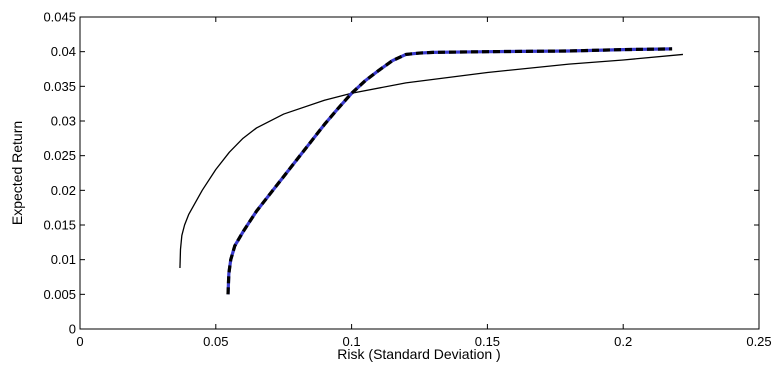  Describe the element at coordinates (63, 121) in the screenshot. I see `y-tick-label: 0.03` at that location.